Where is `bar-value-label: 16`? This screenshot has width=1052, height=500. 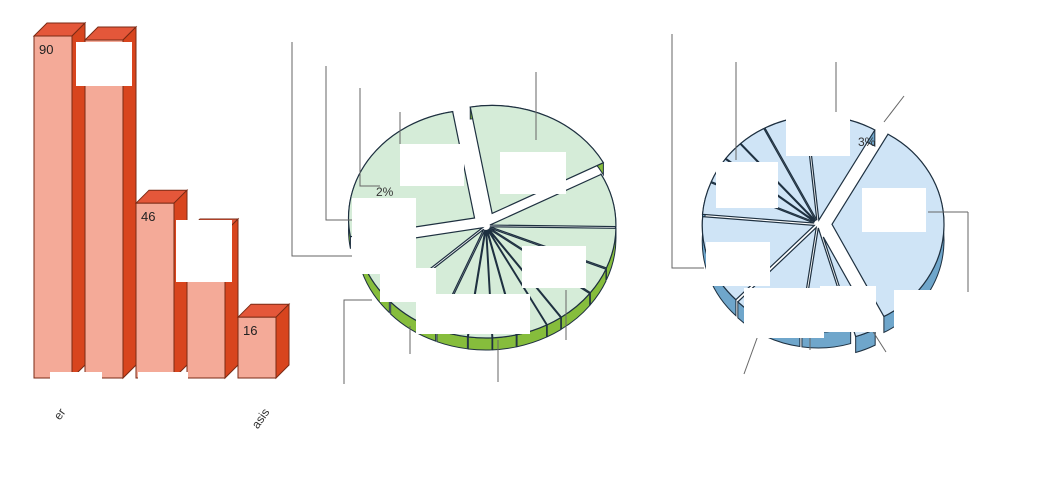
bar-value-label: 16 is located at coordinates (250, 330).